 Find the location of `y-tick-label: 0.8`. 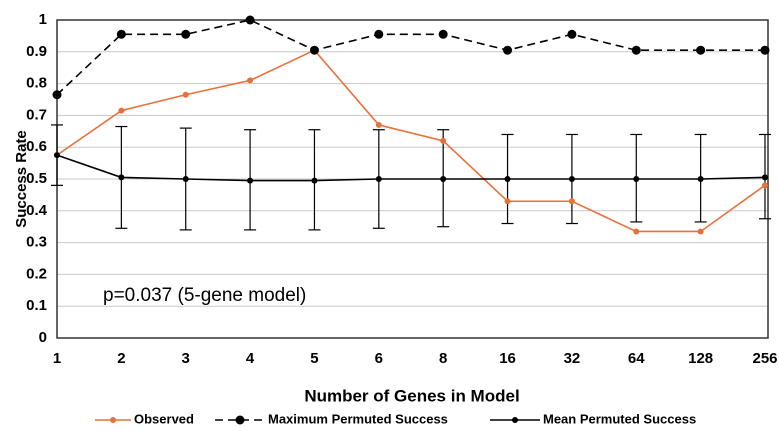

y-tick-label: 0.8 is located at coordinates (36, 83).